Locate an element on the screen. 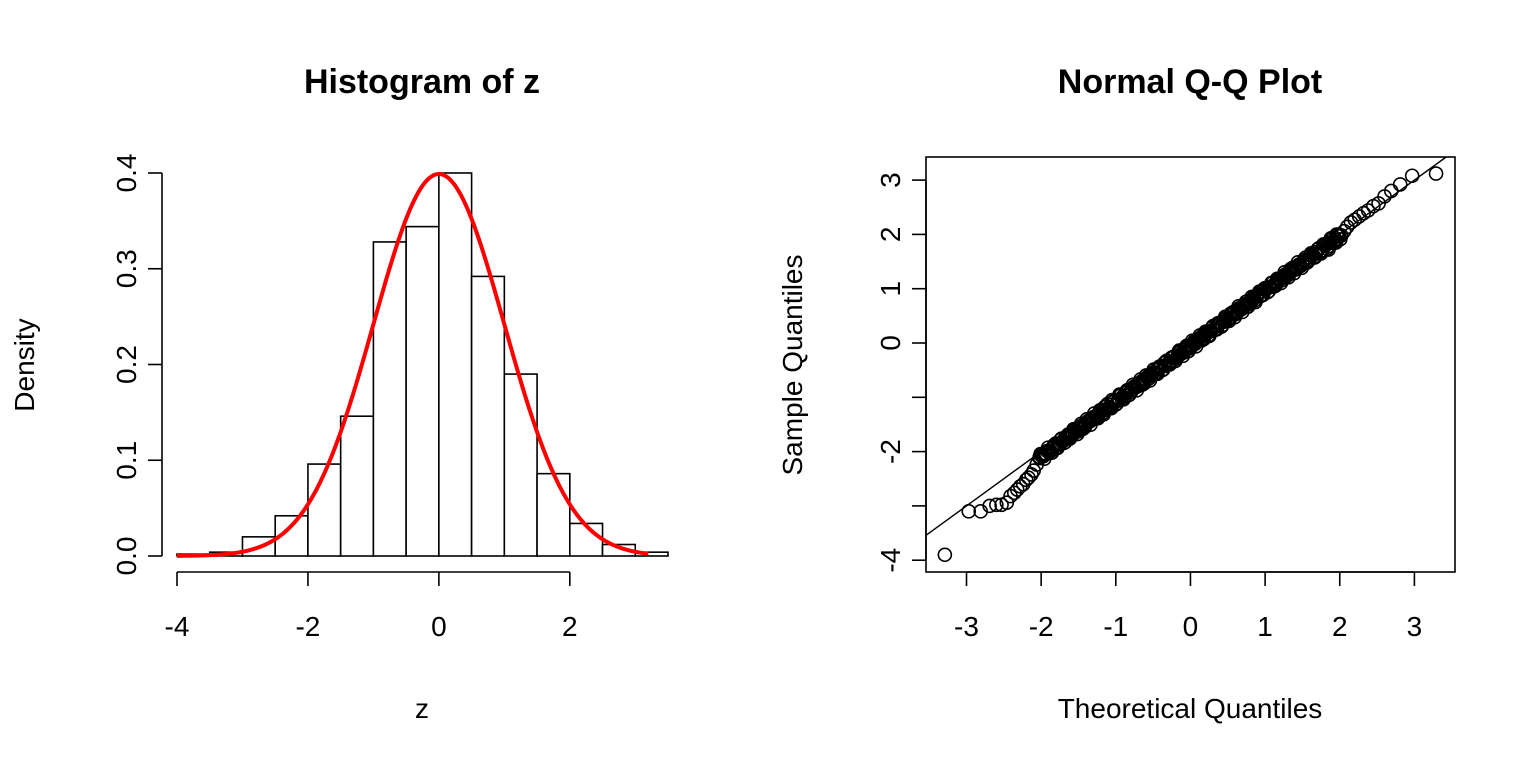 This screenshot has width=1536, height=768. qq-x-axis: -3 -2 -1 0 1 2 3 is located at coordinates (1188, 606).